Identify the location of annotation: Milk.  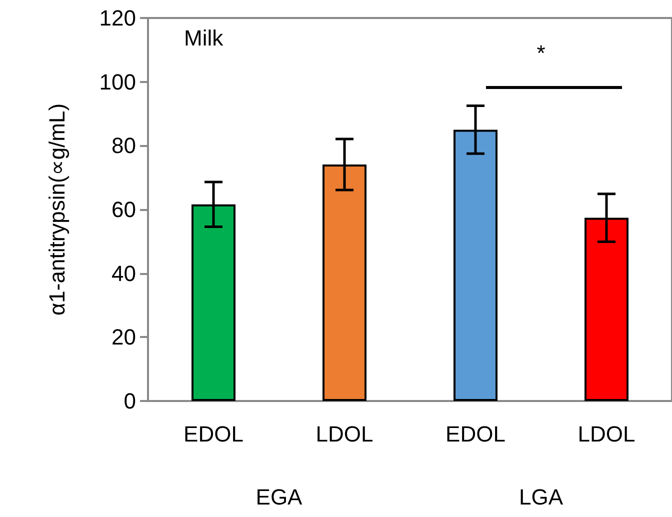
(204, 38).